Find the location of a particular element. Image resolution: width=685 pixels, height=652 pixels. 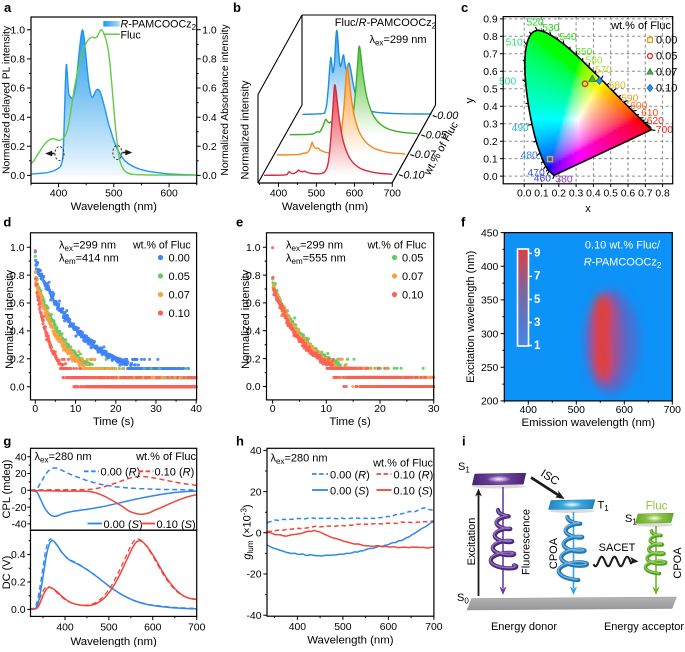

svg-text: CPOA is located at coordinates (554, 553).